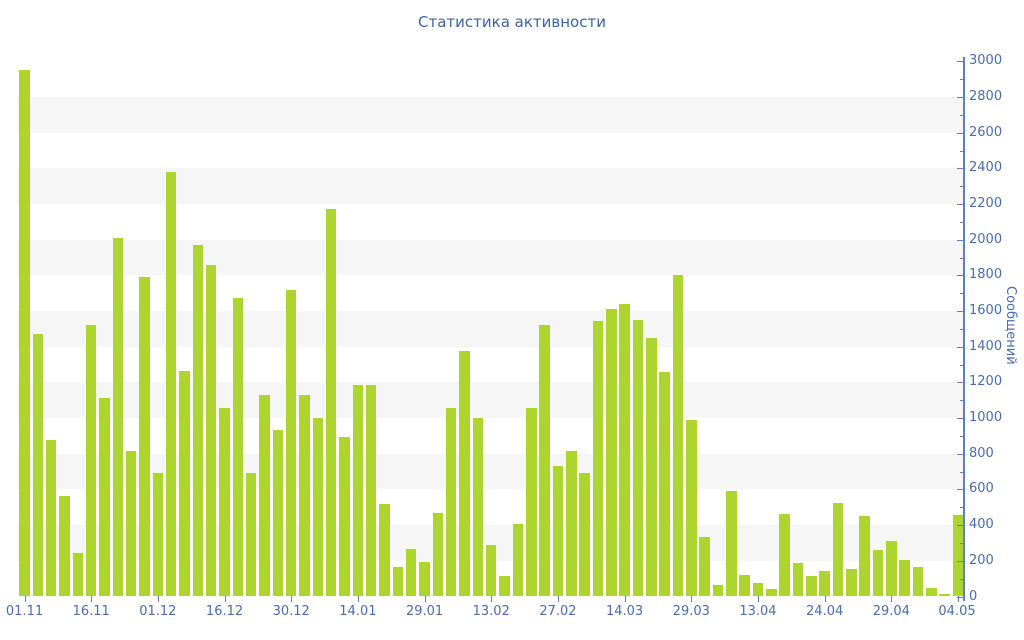 The width and height of the screenshot is (1024, 640). What do you see at coordinates (558, 611) in the screenshot?
I see `x-tick-label: 27.02` at bounding box center [558, 611].